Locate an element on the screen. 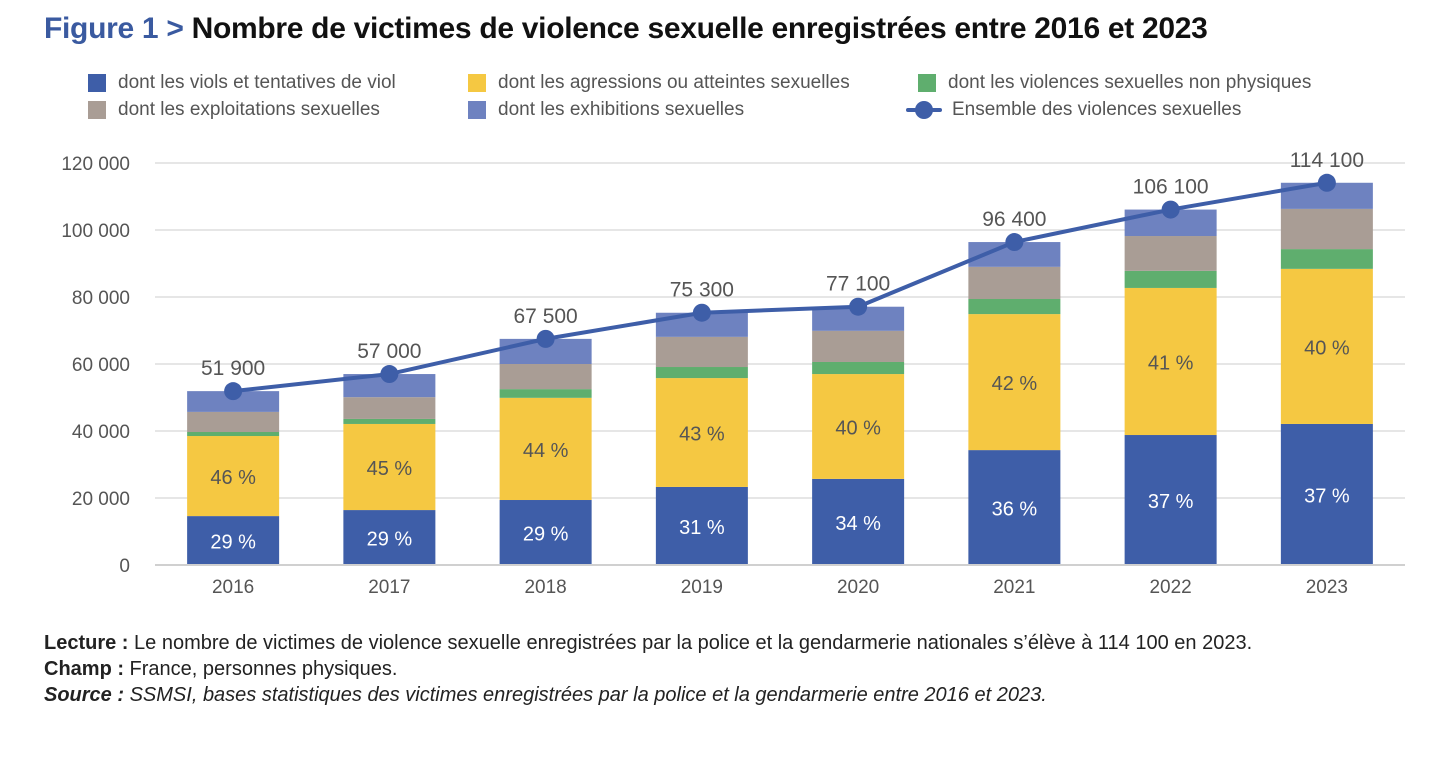 This screenshot has width=1433, height=761. x-tick-label: 2016 is located at coordinates (233, 587).